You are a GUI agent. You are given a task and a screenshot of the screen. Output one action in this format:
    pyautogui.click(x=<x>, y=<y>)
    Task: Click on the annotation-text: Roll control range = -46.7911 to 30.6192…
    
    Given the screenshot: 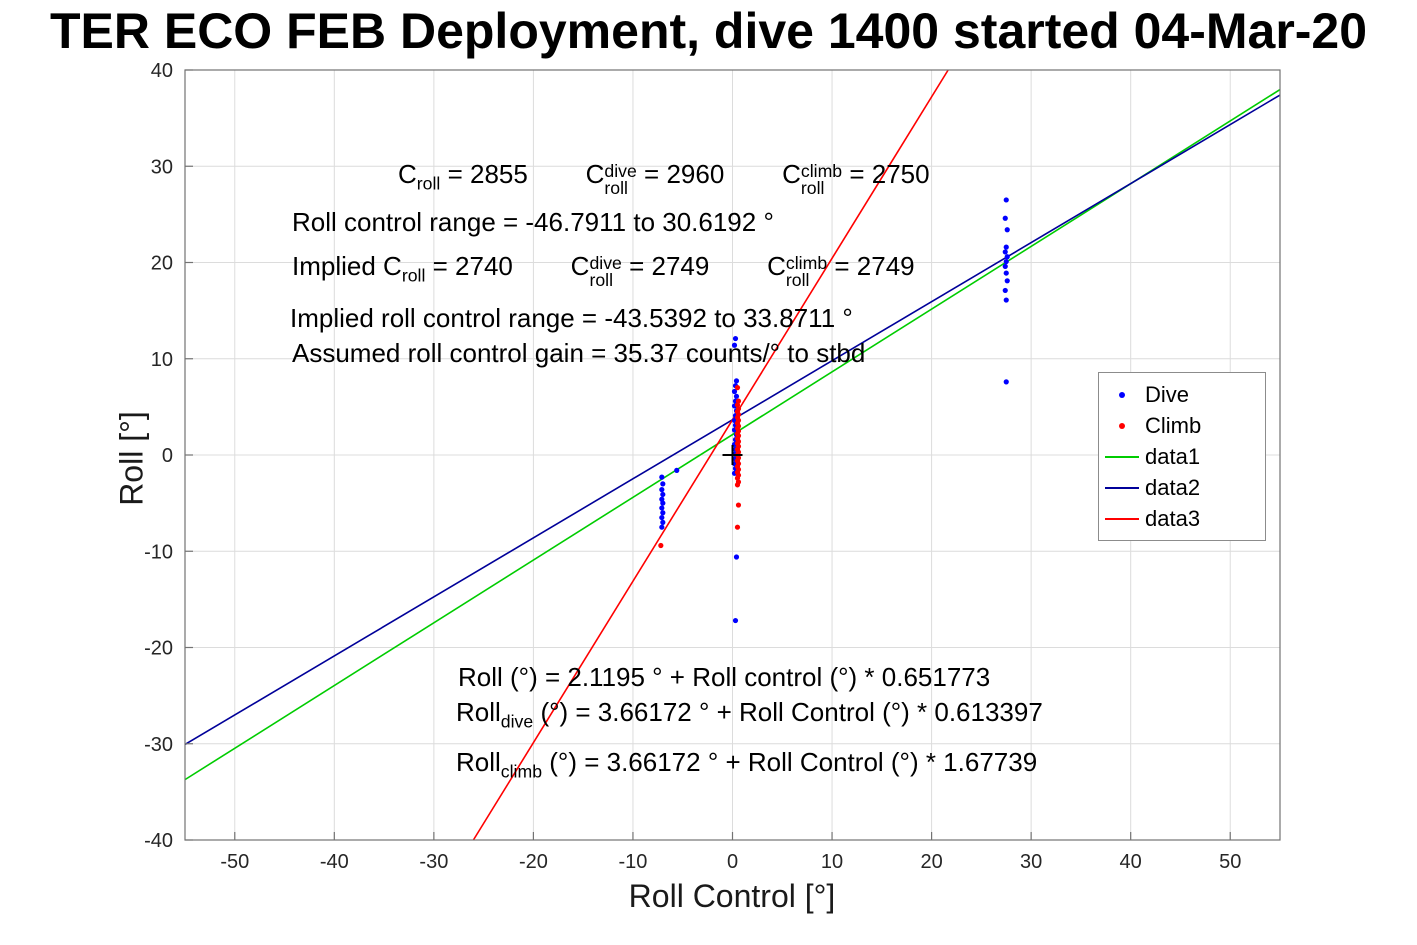 What is the action you would take?
    pyautogui.click(x=533, y=222)
    